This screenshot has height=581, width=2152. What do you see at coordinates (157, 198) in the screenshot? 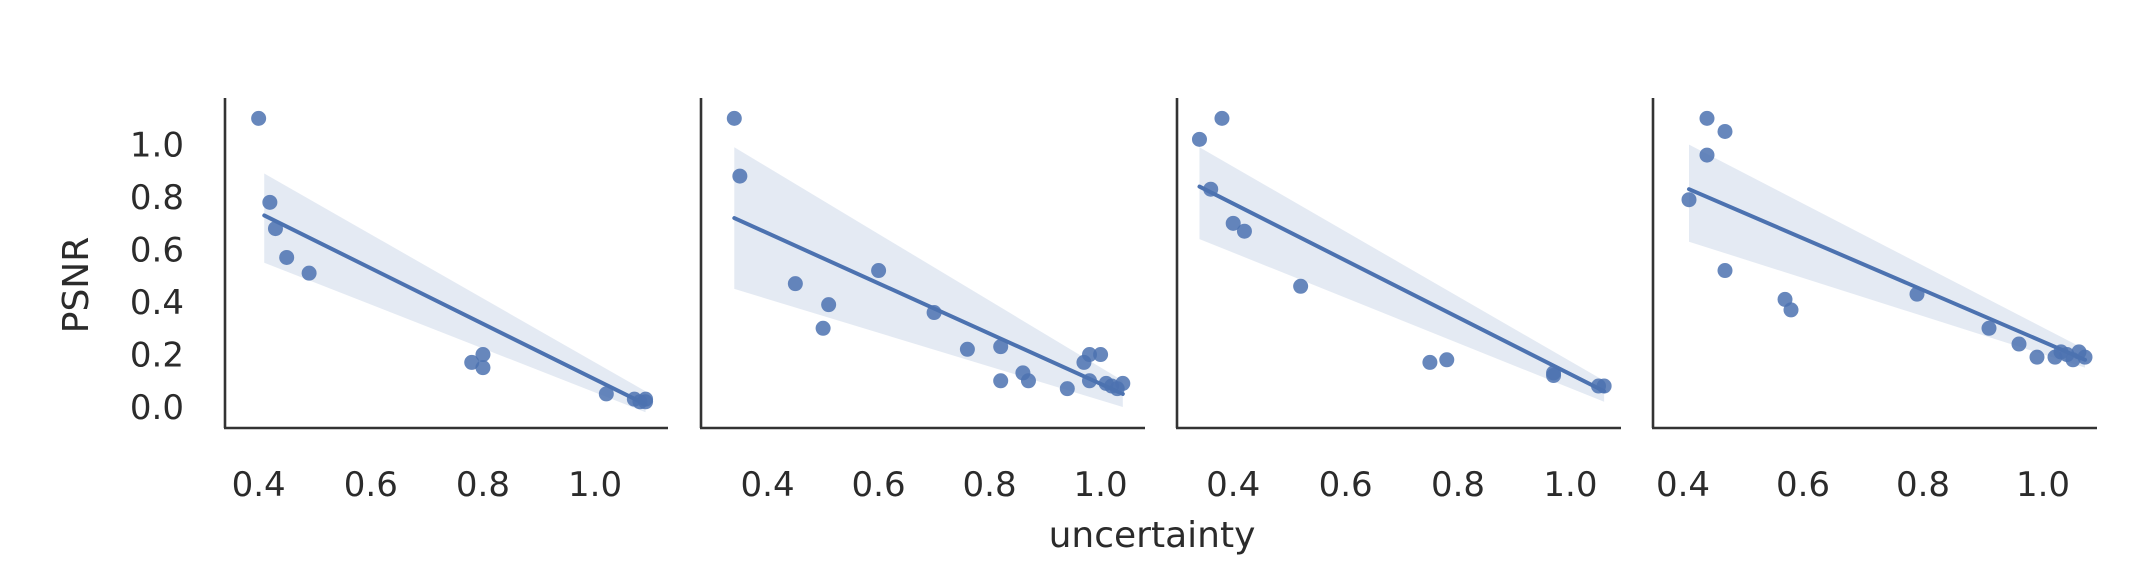
I see `y-tick-label: 0.8` at bounding box center [157, 198].